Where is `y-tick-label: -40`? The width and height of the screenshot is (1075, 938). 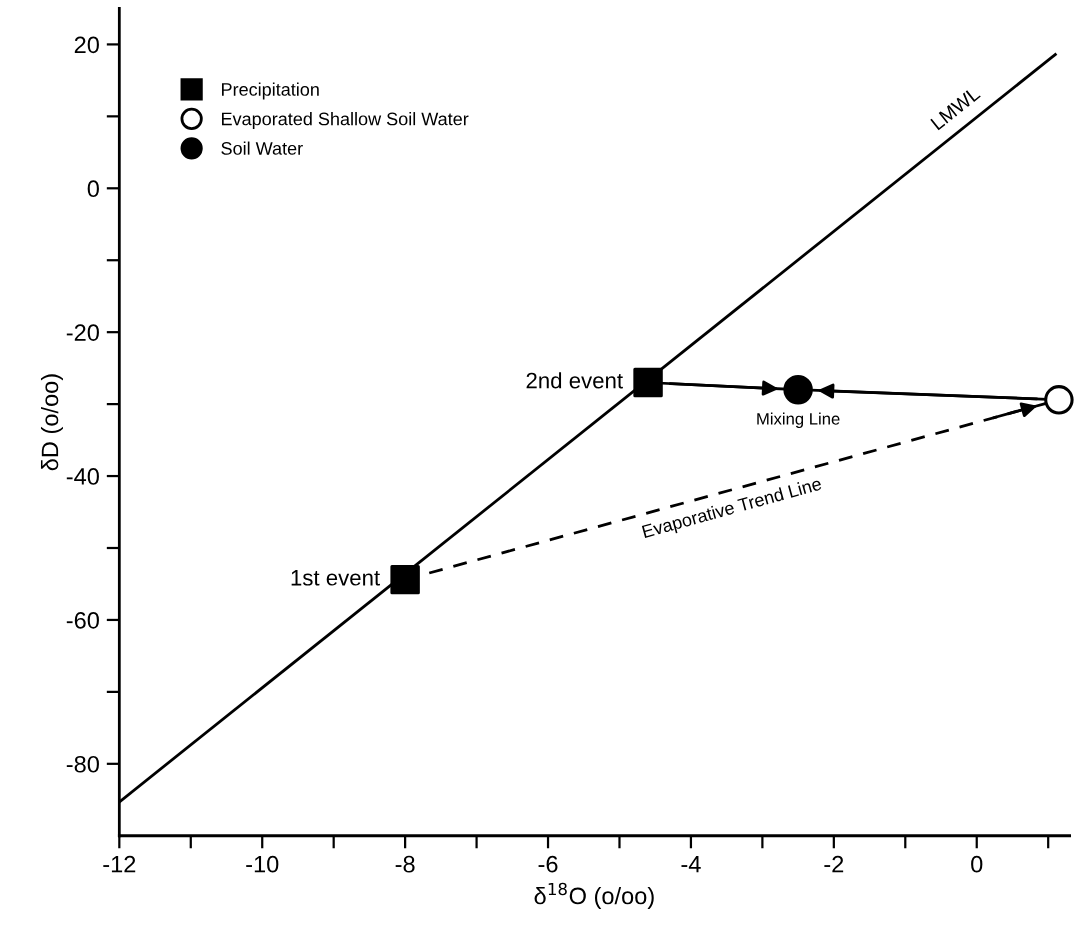
y-tick-label: -40 is located at coordinates (82, 476).